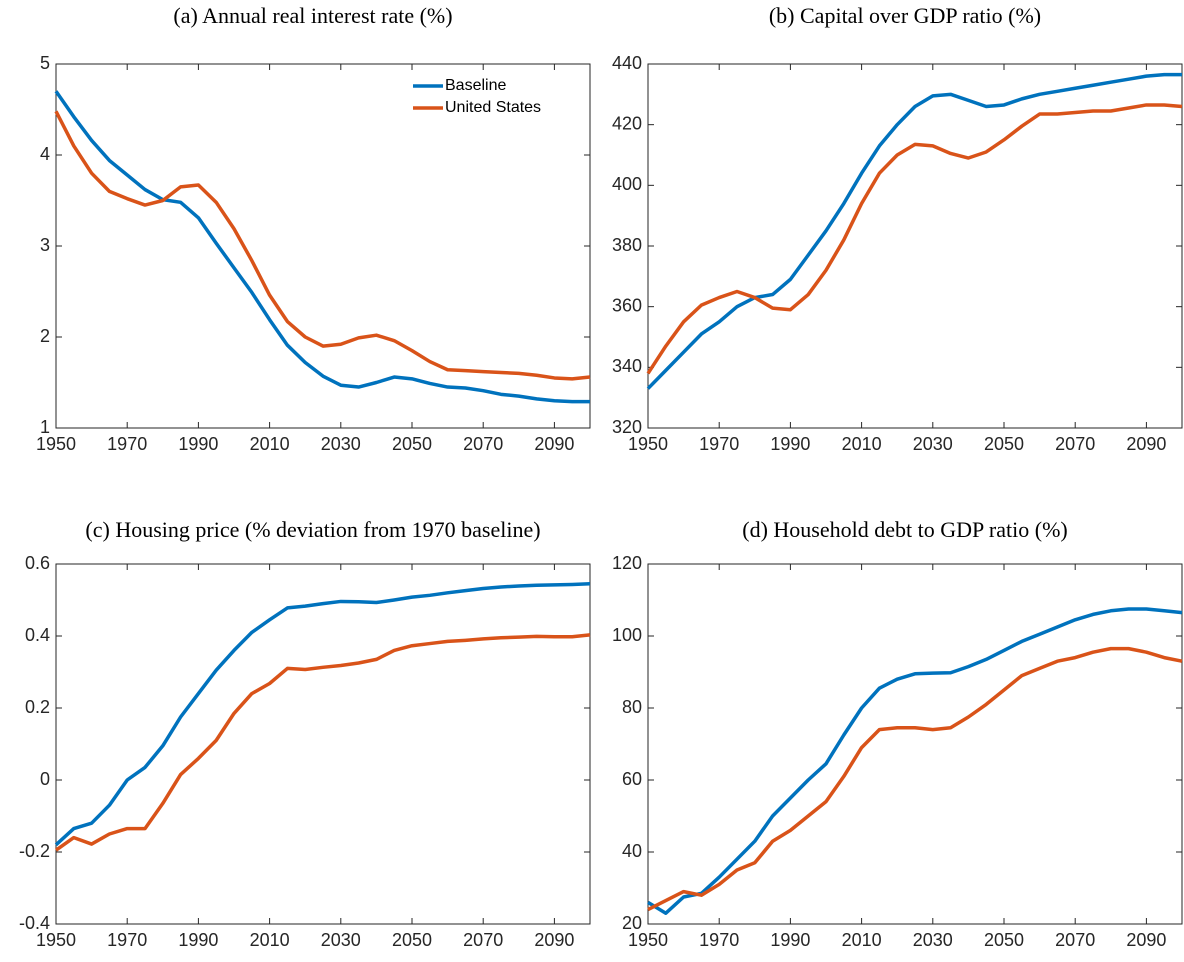 The width and height of the screenshot is (1184, 962). Describe the element at coordinates (45, 245) in the screenshot. I see `y-tick-label: 3` at that location.